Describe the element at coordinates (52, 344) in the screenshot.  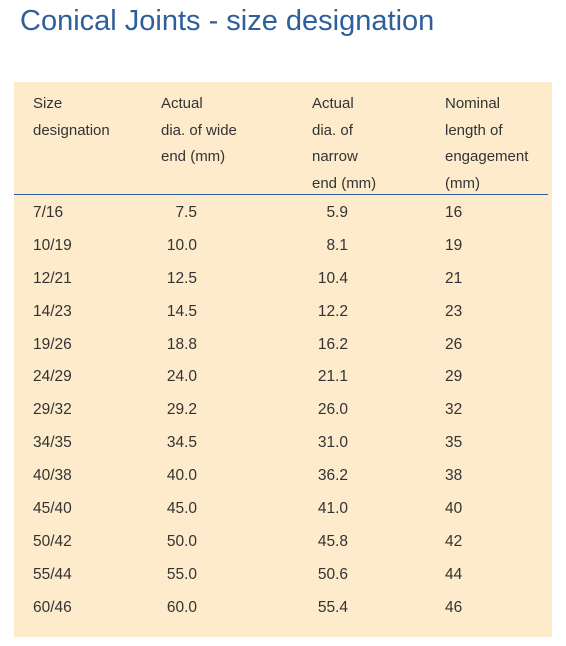
I see `size-cell: 19/26` at that location.